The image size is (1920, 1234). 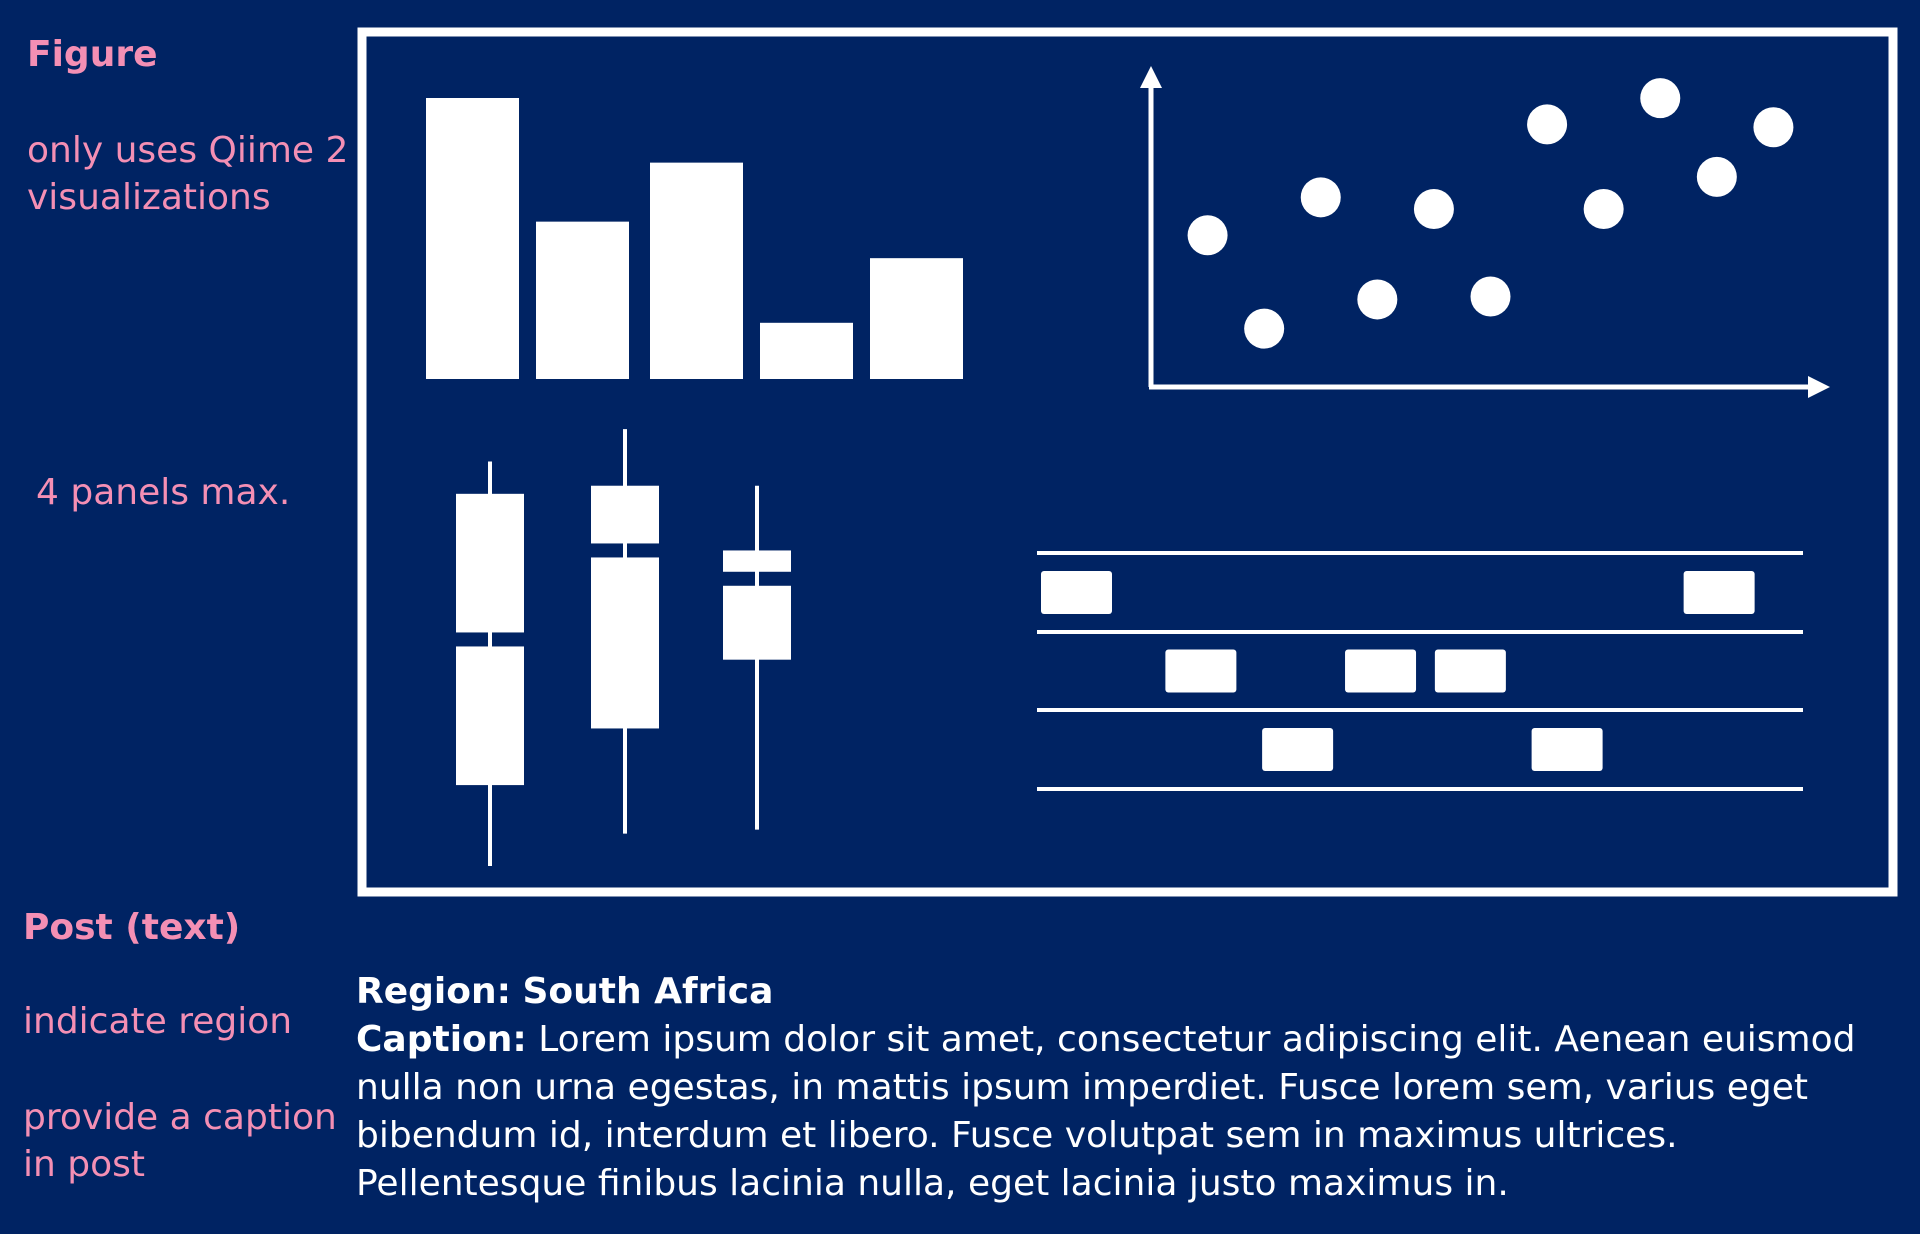 What do you see at coordinates (149, 197) in the screenshot?
I see `figure-rule-qiime-line-2: visualizations` at bounding box center [149, 197].